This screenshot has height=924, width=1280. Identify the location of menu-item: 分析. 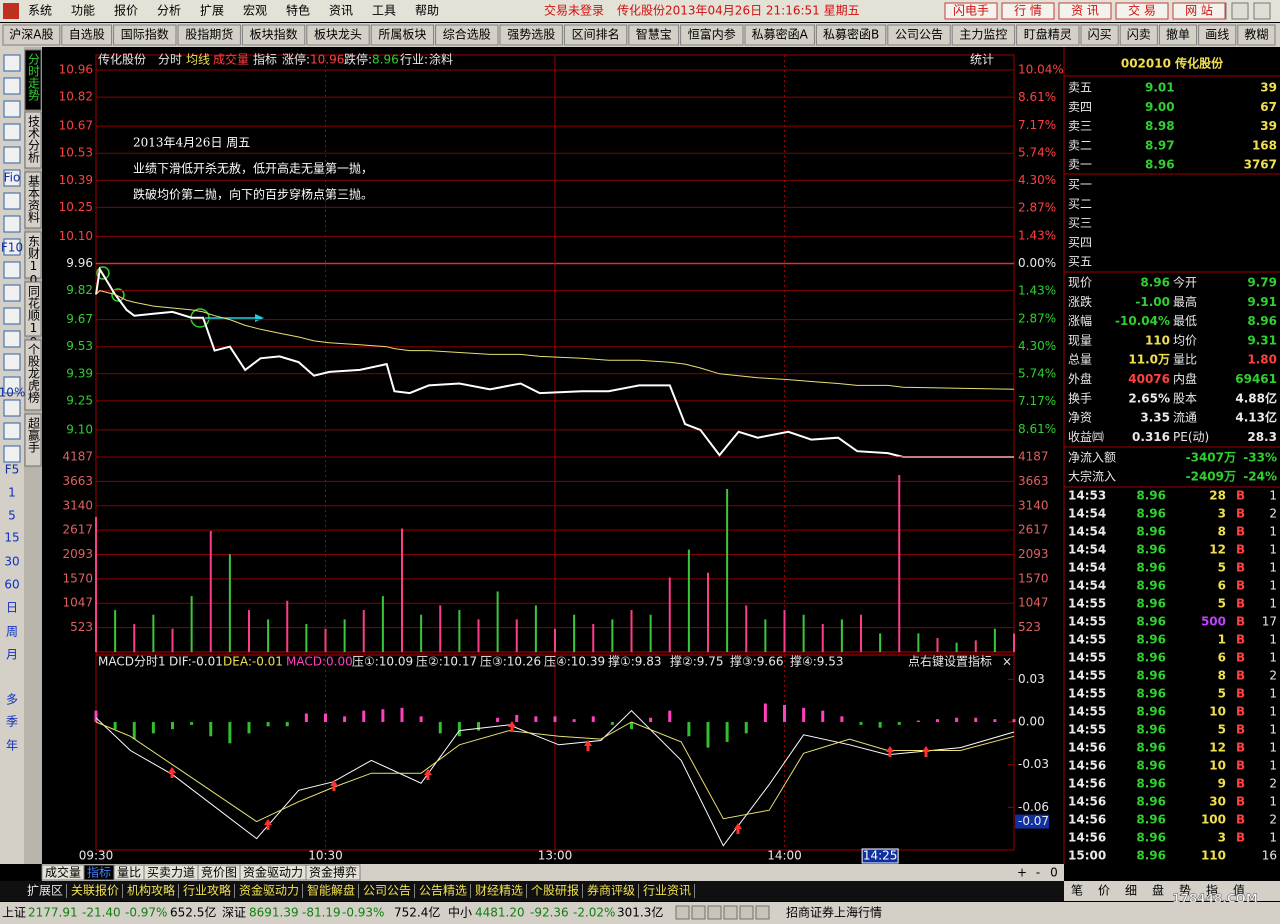
(169, 11).